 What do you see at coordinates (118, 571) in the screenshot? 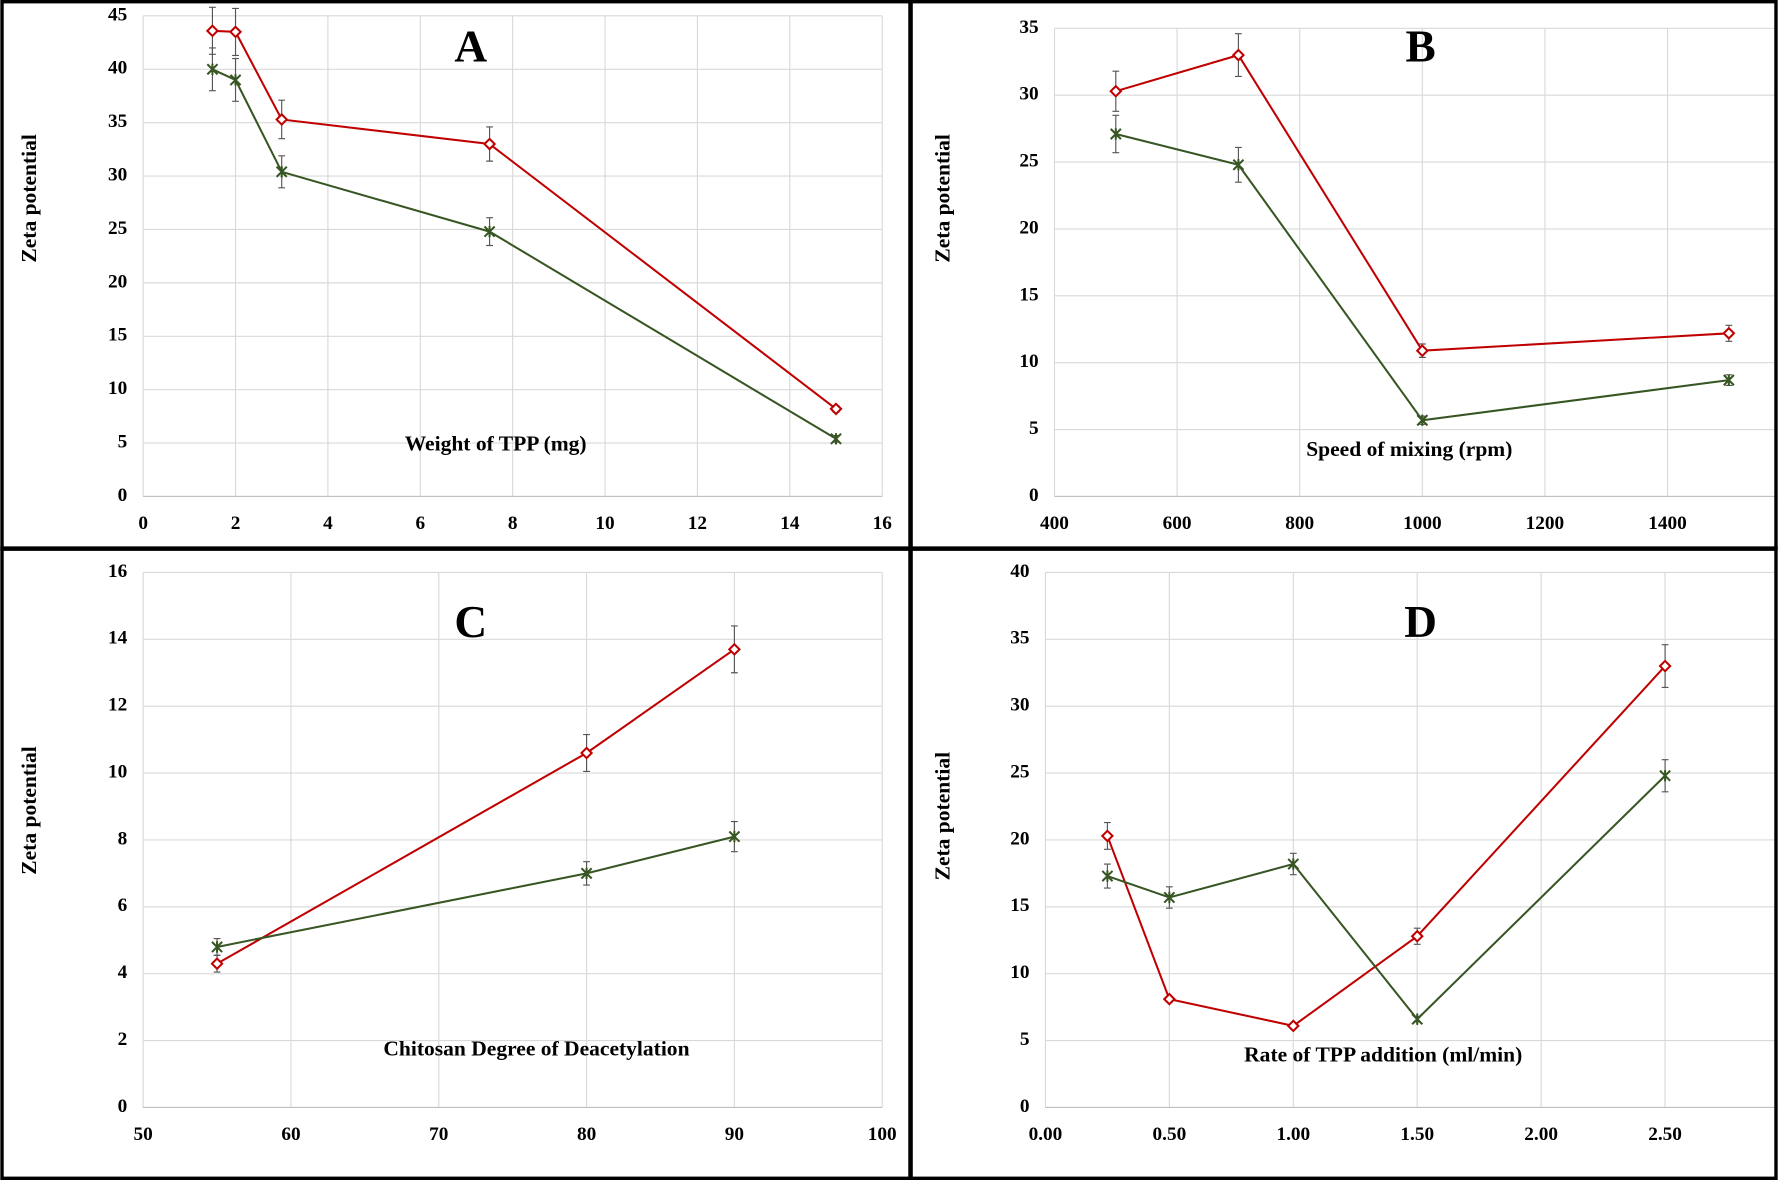
I see `y-tick-label: 16` at bounding box center [118, 571].